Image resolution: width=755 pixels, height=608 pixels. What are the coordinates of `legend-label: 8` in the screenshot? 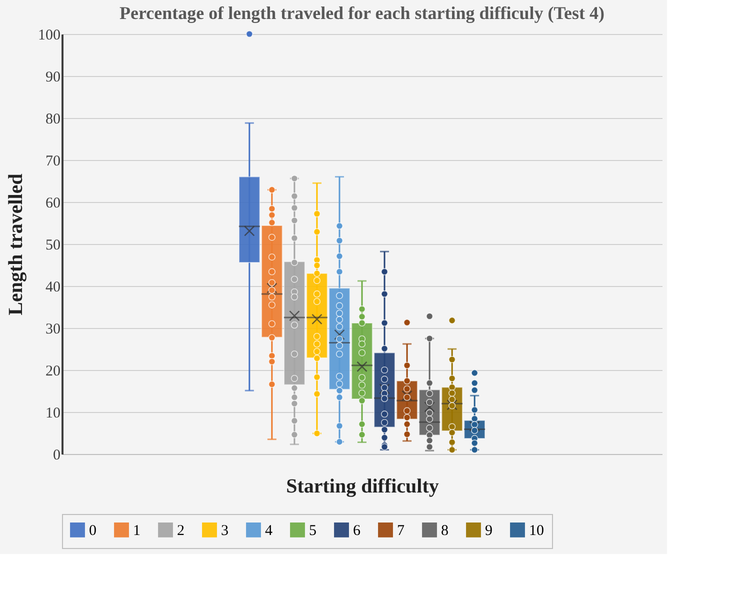 It's located at (444, 530).